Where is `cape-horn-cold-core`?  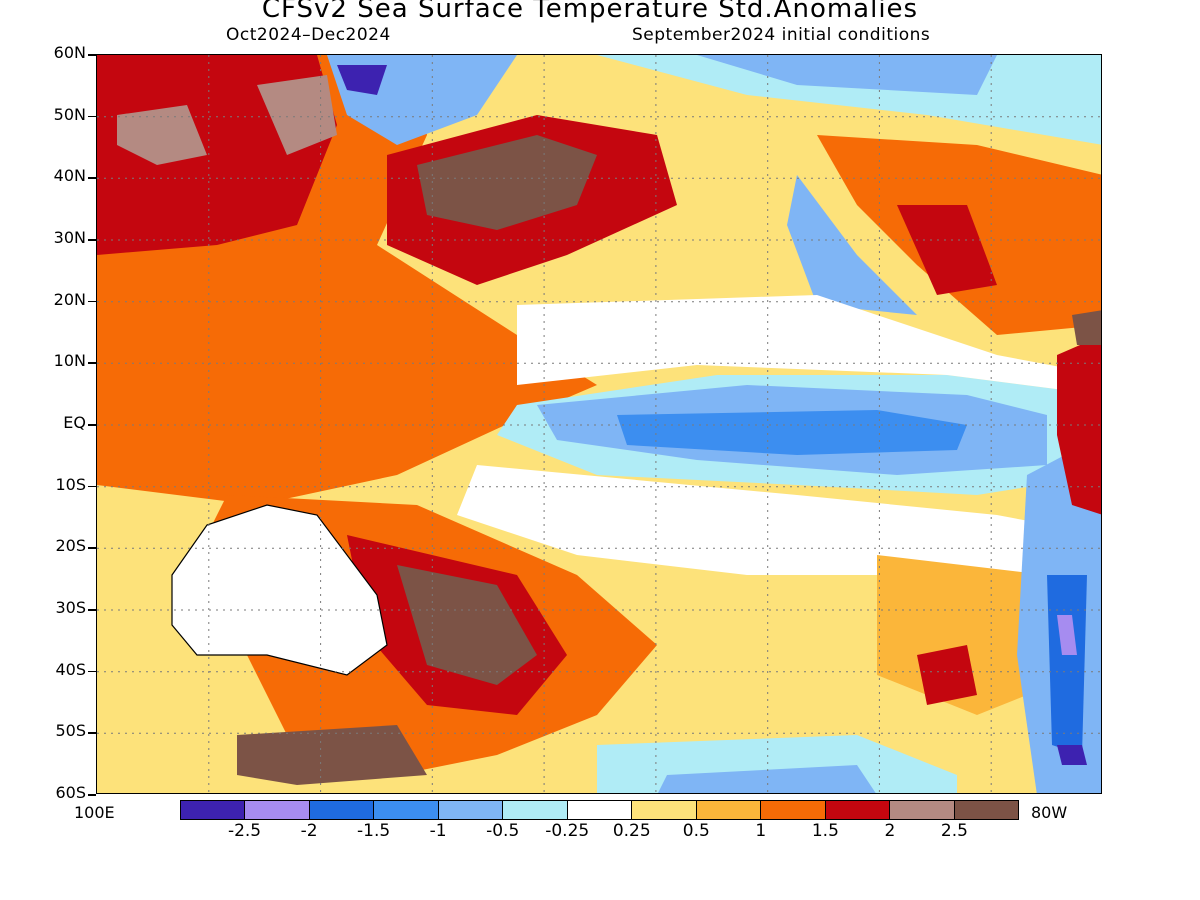
cape-horn-cold-core is located at coordinates (1072, 755).